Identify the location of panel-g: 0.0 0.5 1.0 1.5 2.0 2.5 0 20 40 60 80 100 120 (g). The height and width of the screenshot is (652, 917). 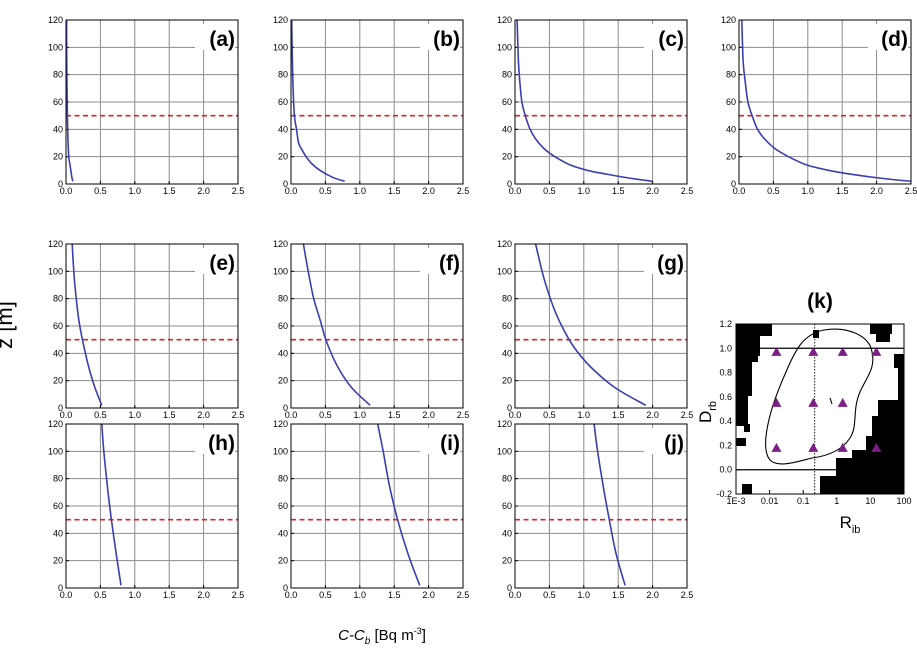
(595, 329).